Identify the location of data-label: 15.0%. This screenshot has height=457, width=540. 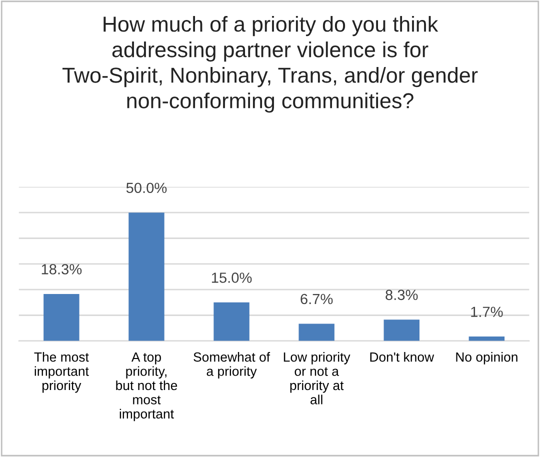
(232, 277).